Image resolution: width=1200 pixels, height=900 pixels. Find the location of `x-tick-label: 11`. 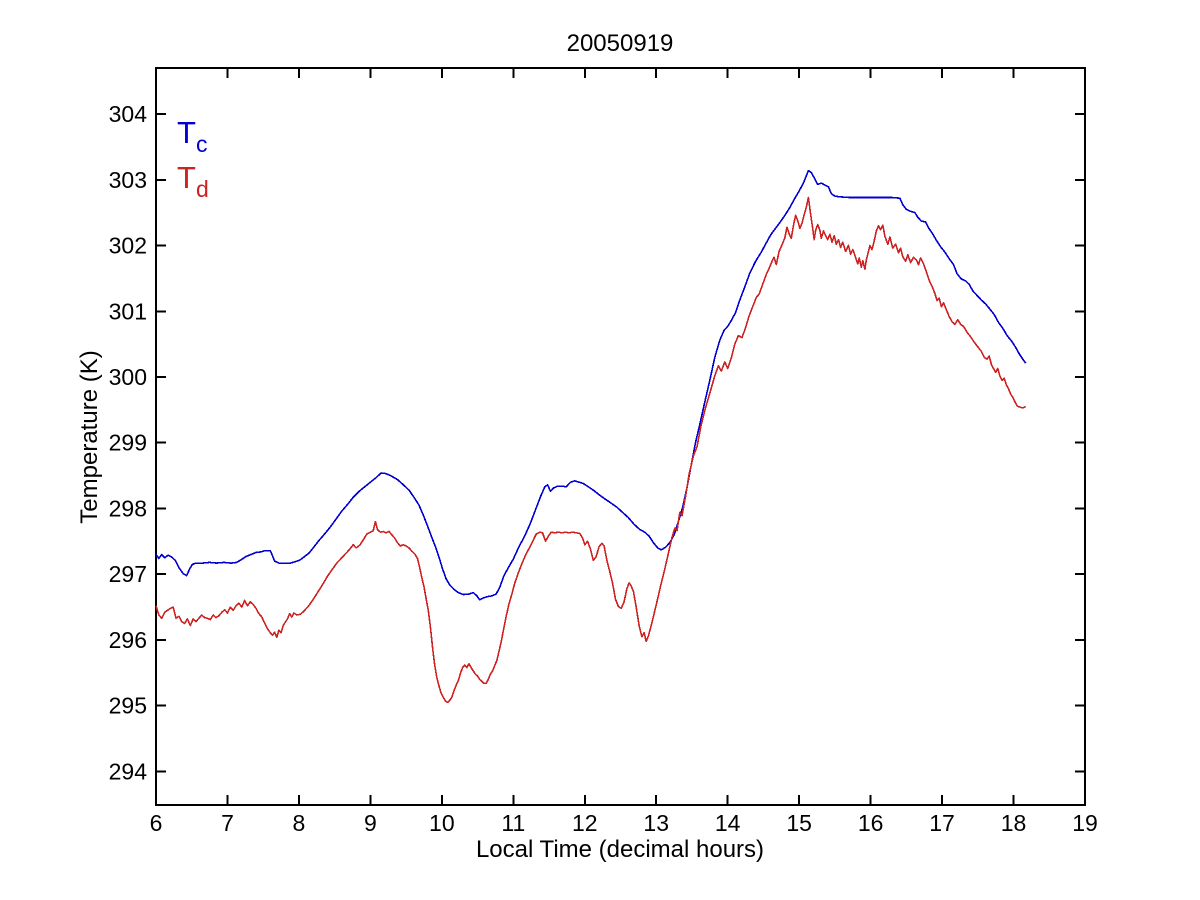

x-tick-label: 11 is located at coordinates (513, 823).